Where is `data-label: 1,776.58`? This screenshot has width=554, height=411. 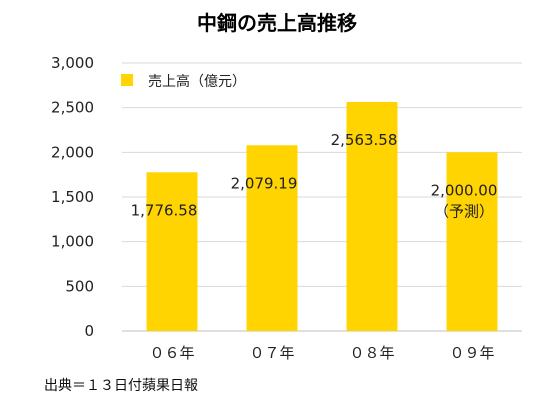 data-label: 1,776.58 is located at coordinates (164, 210).